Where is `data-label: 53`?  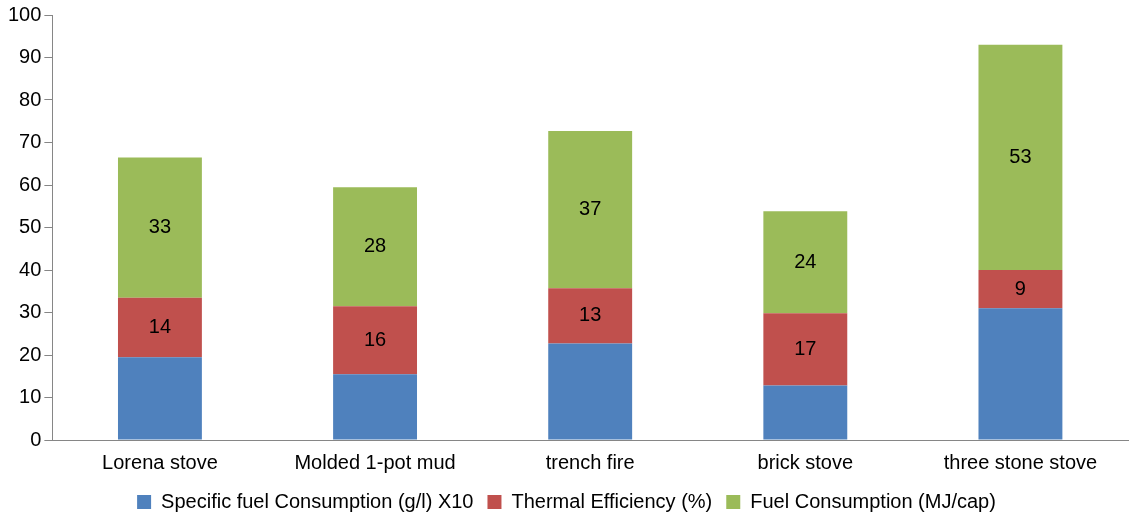 data-label: 53 is located at coordinates (1020, 155).